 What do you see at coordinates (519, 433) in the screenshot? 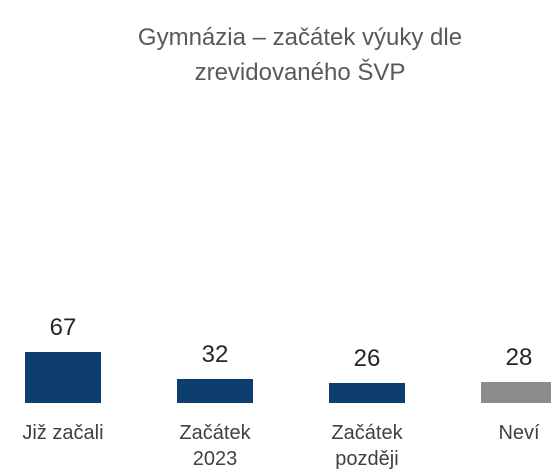
I see `x-tick-label: Neví` at bounding box center [519, 433].